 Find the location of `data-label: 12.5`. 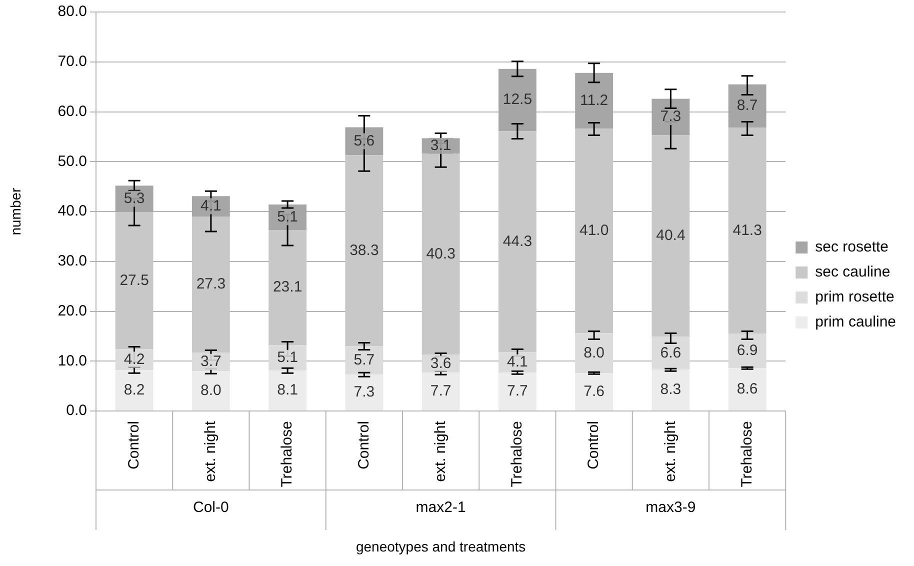

data-label: 12.5 is located at coordinates (517, 99).